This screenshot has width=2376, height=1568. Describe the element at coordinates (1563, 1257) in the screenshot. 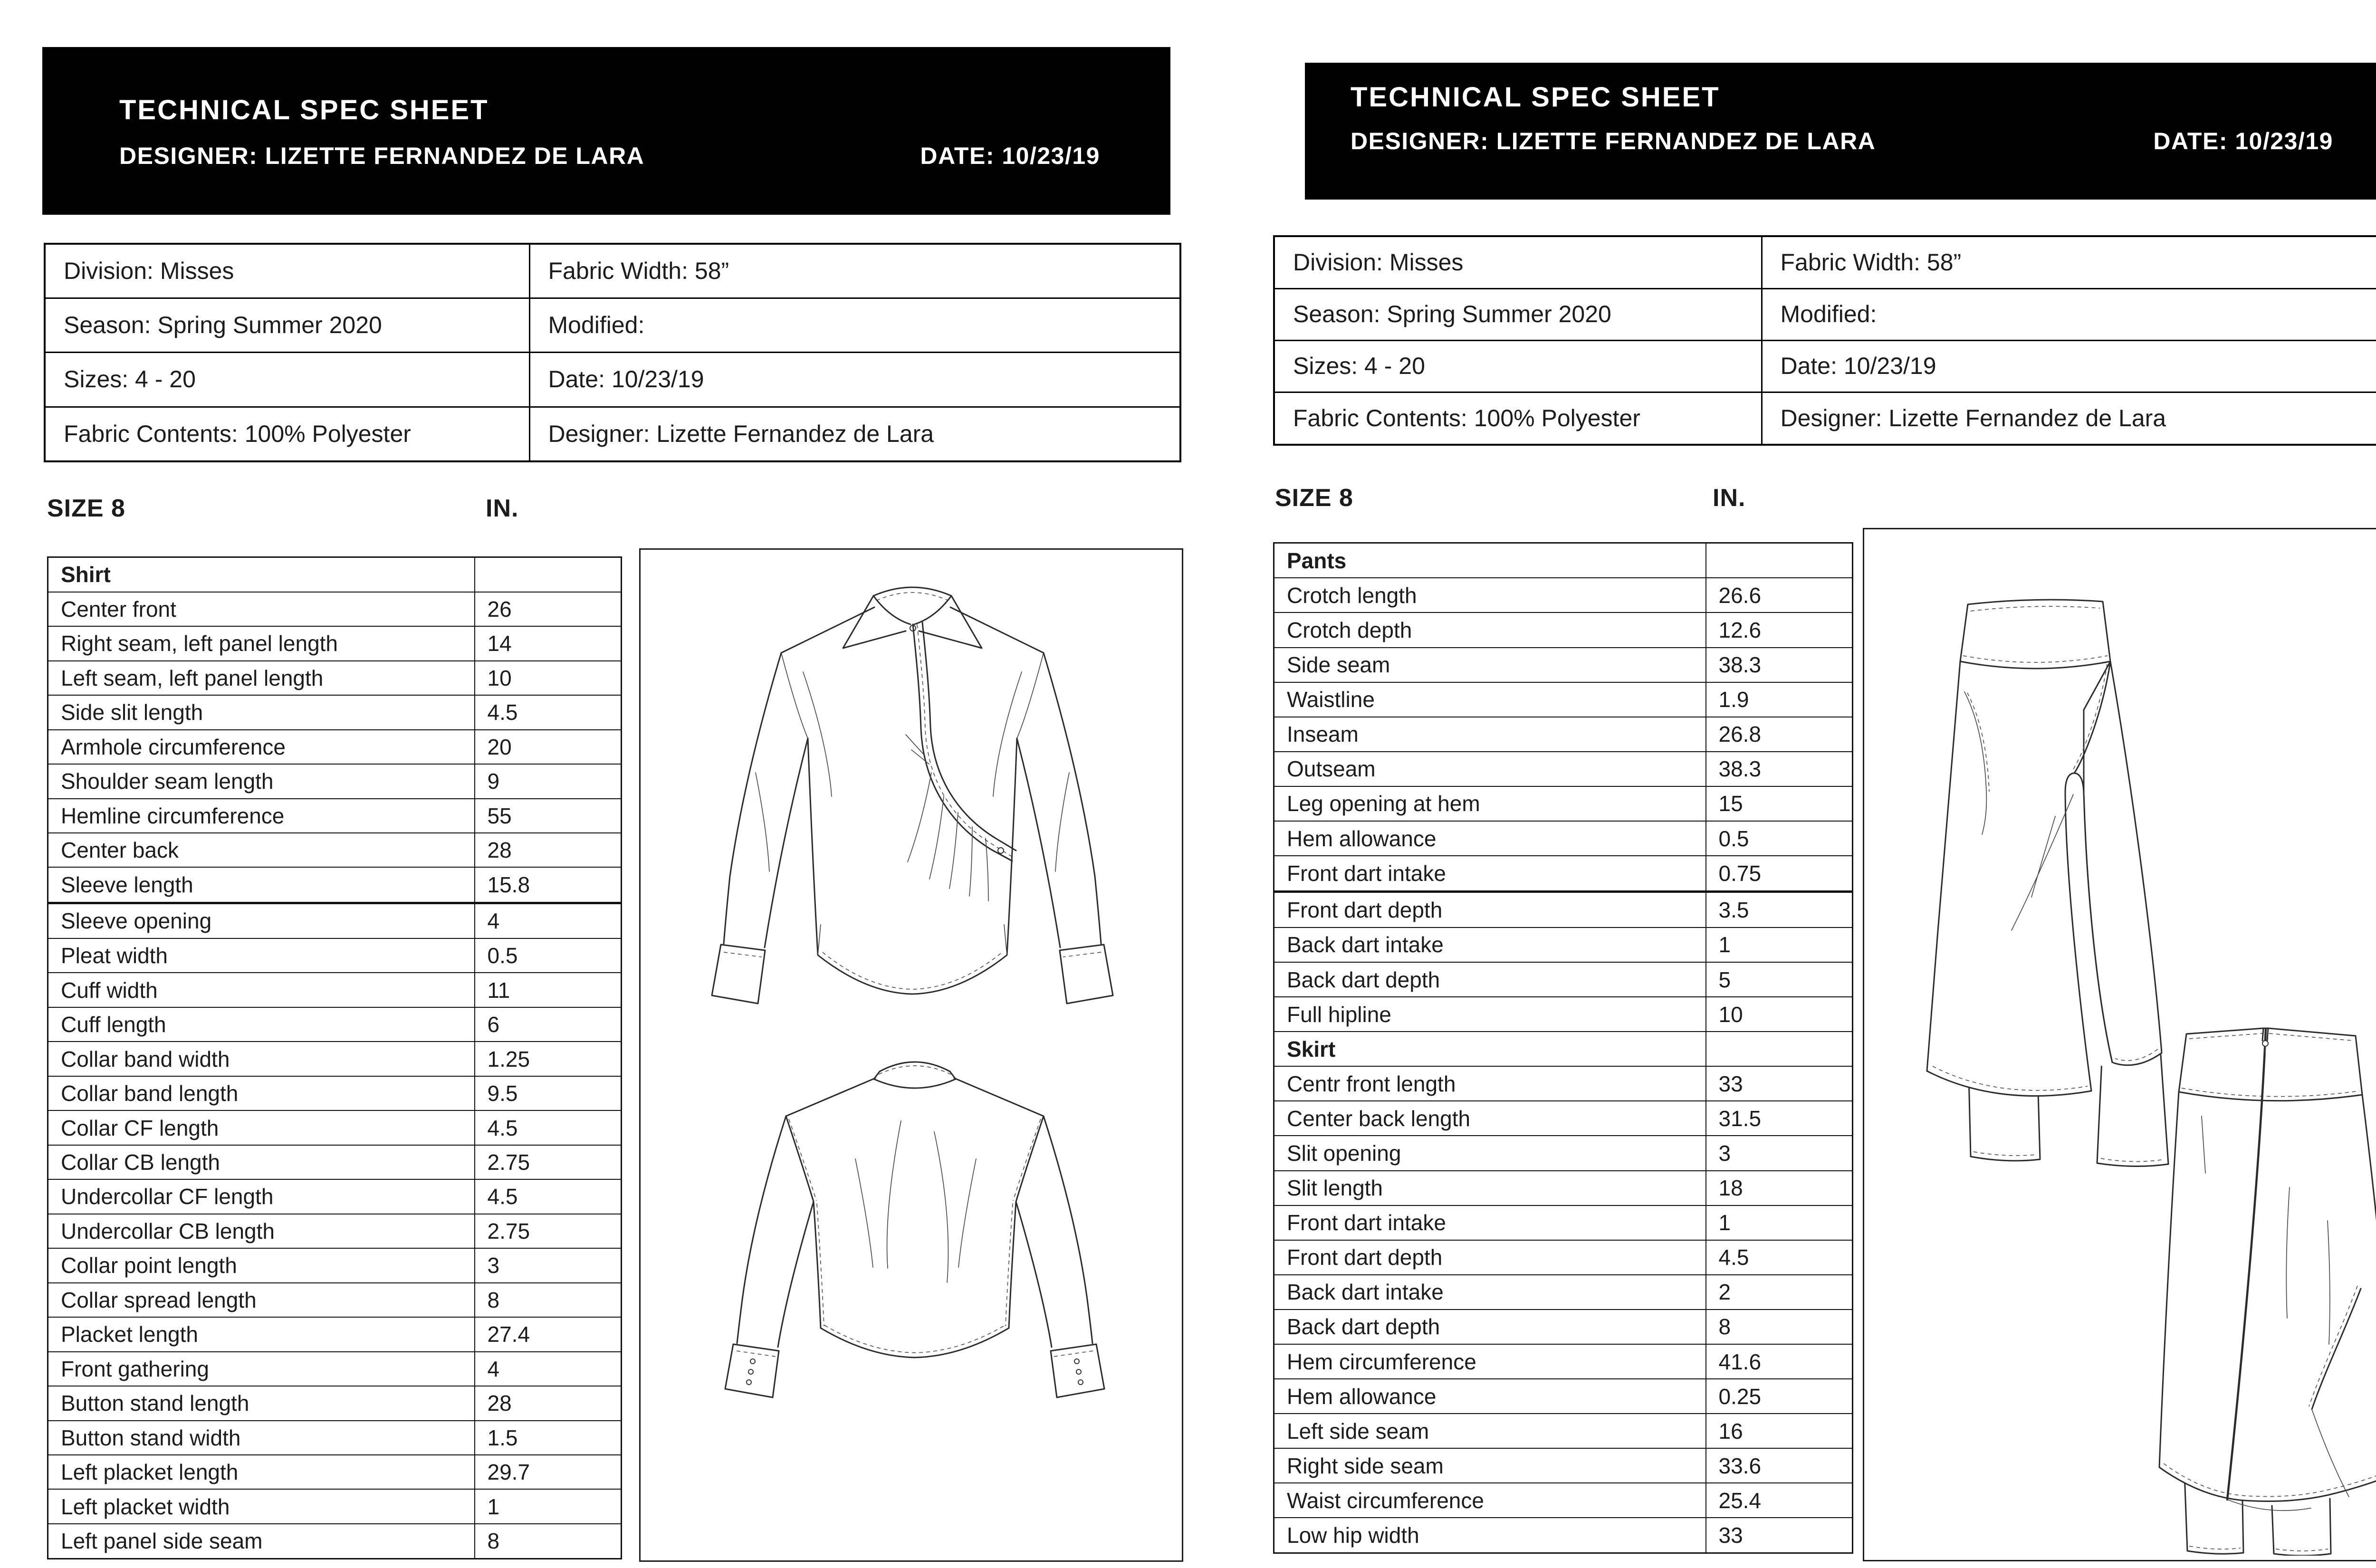

I see `measurement-row: Front dart depth 4.5` at that location.